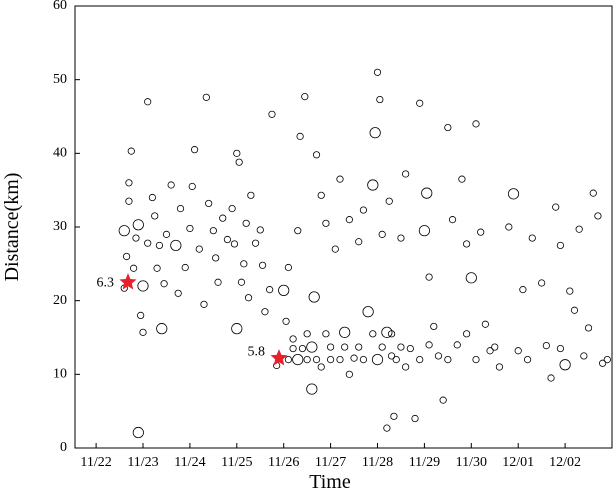  I want to click on x-tick-label: 11/22, so click(95, 462).